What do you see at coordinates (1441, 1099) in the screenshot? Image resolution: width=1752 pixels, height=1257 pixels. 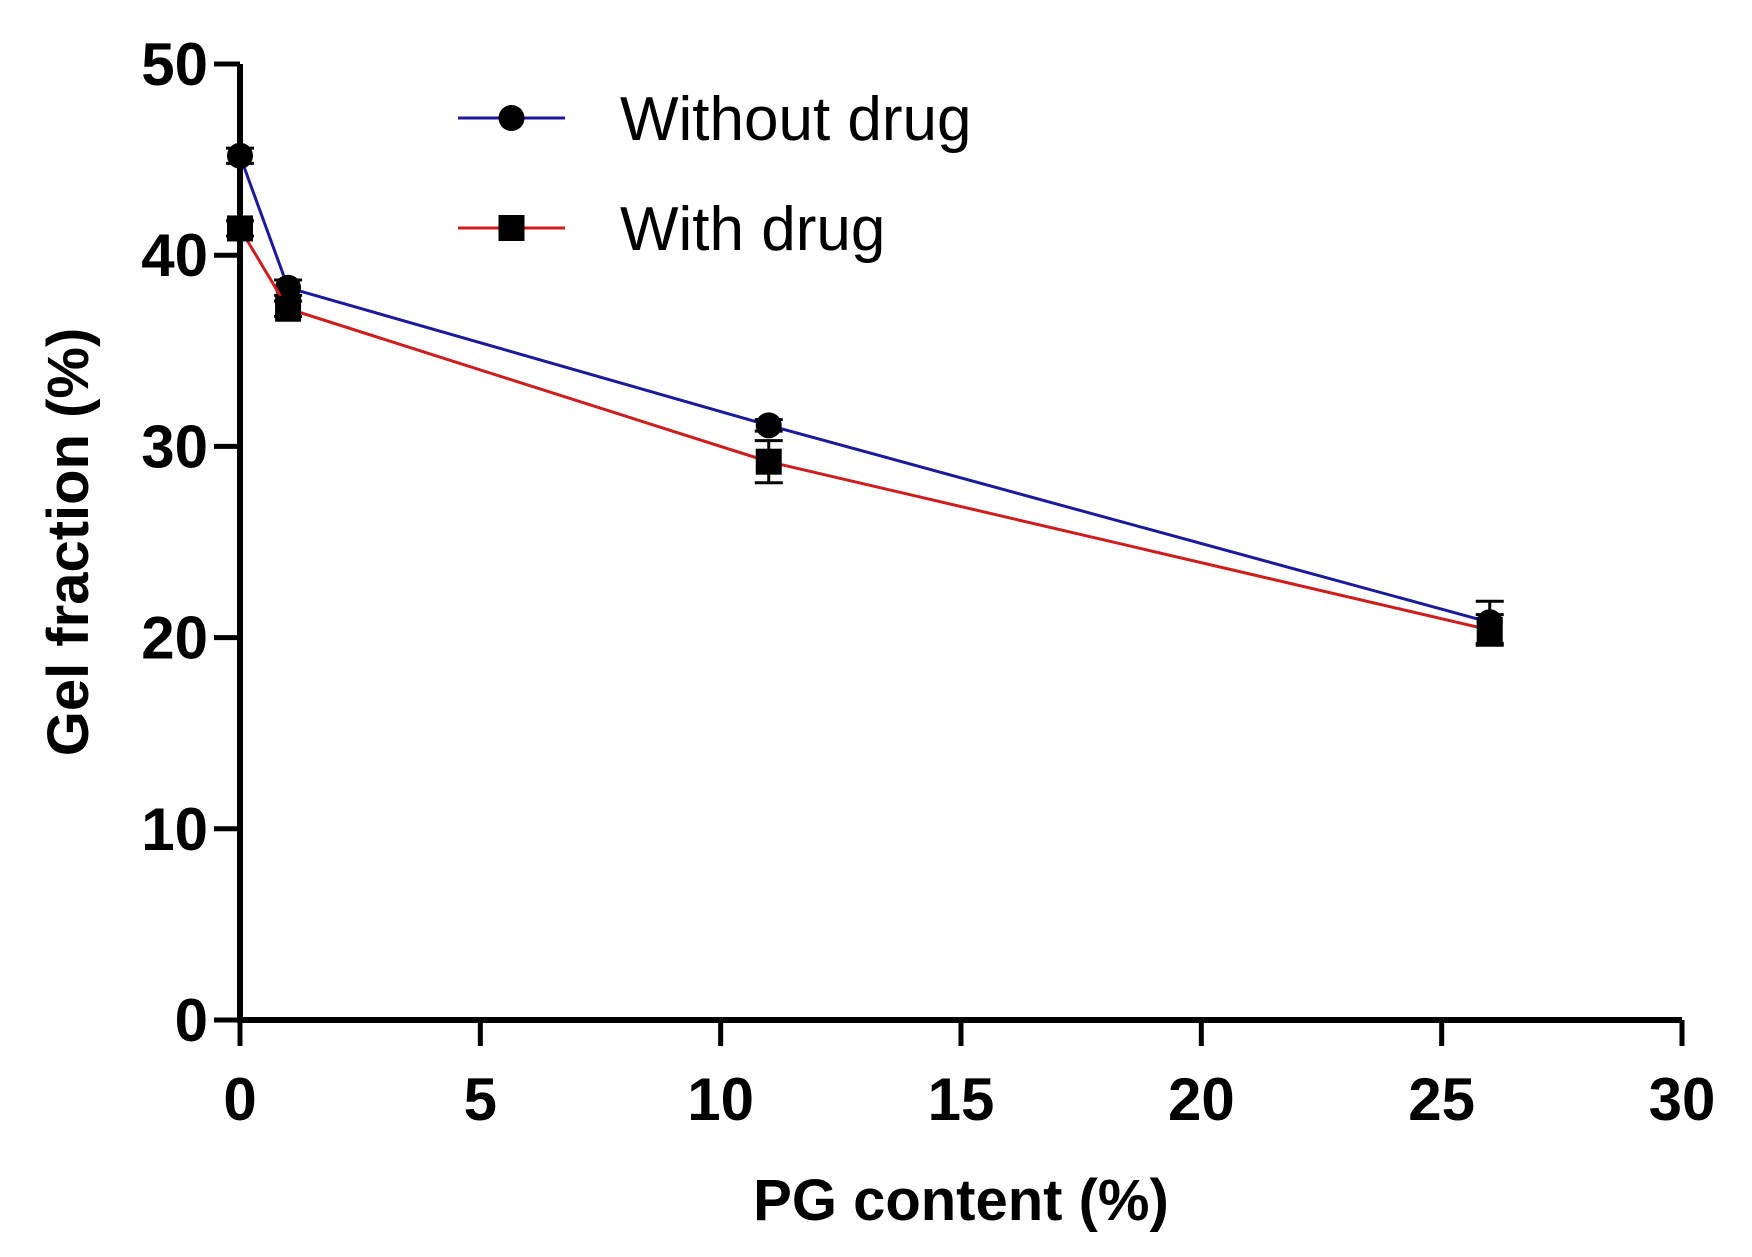 I see `x-tick-label: 25` at bounding box center [1441, 1099].